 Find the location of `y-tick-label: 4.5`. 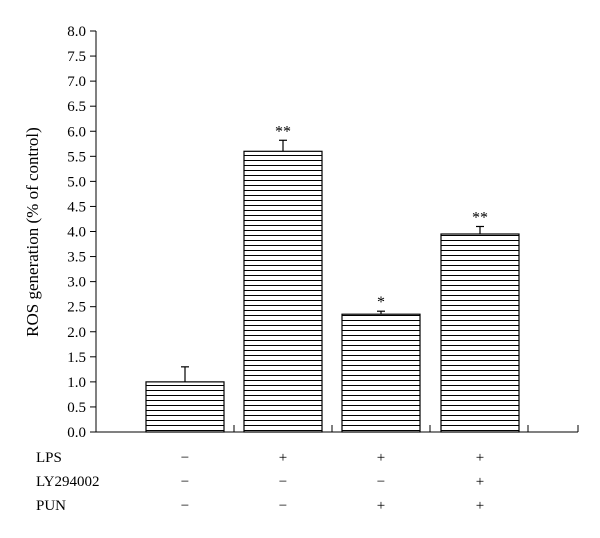

y-tick-label: 4.5 is located at coordinates (76, 207).